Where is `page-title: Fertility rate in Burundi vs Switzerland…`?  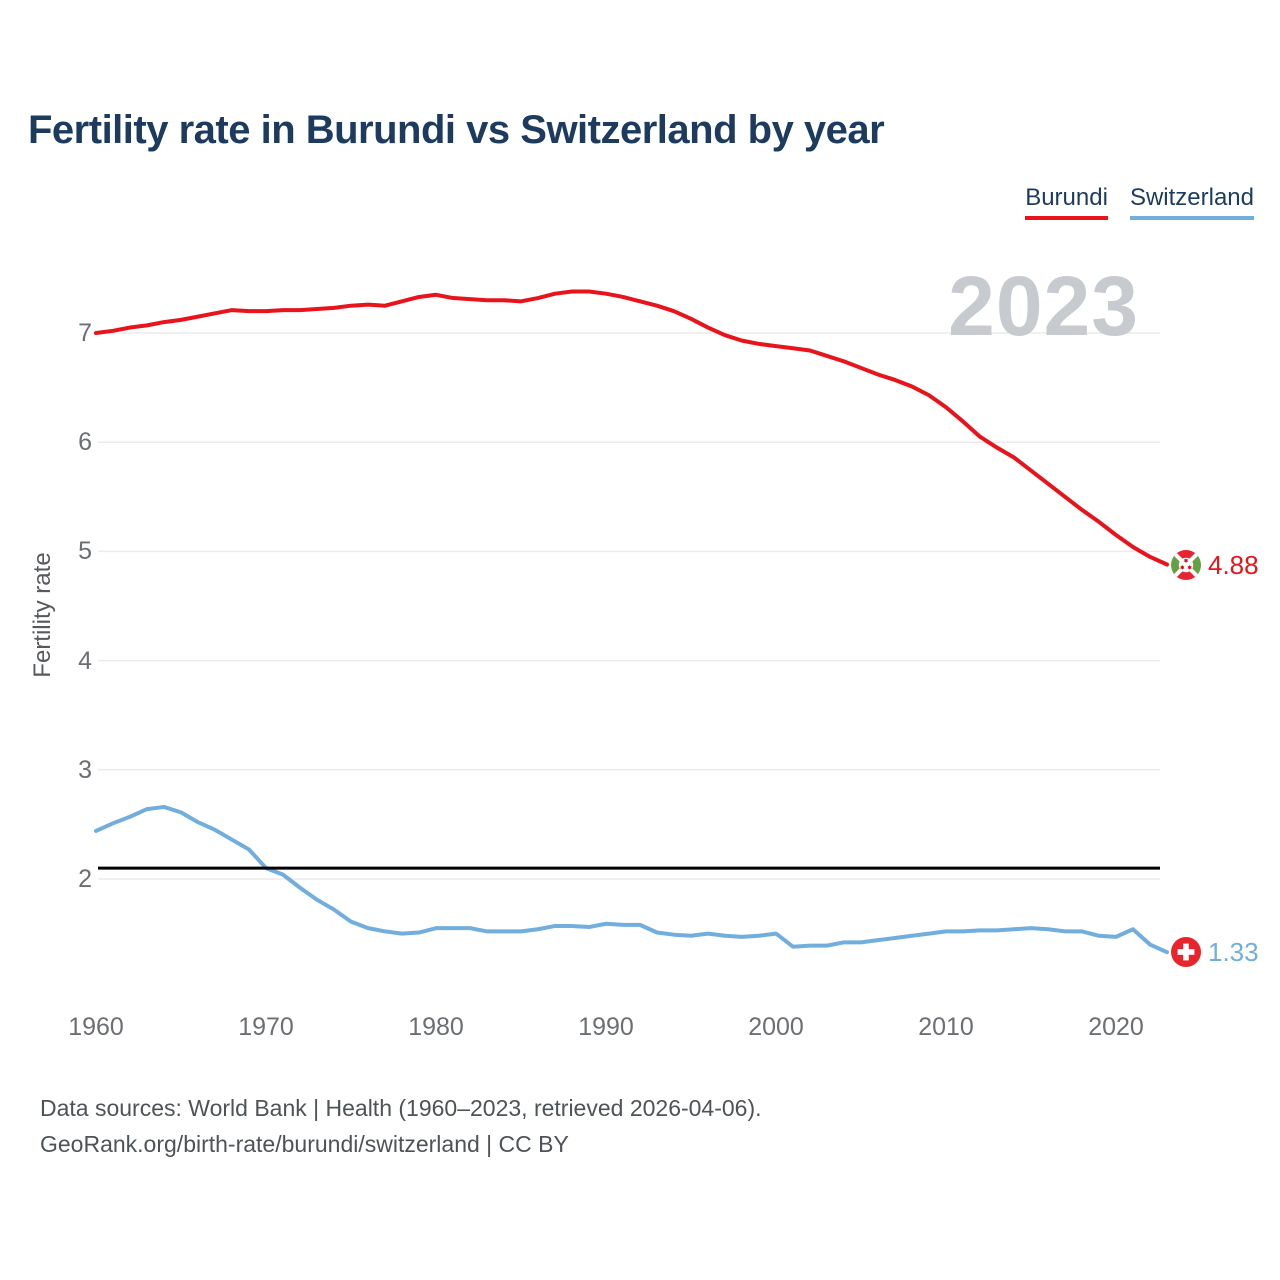
page-title: Fertility rate in Burundi vs Switzerland… is located at coordinates (456, 130).